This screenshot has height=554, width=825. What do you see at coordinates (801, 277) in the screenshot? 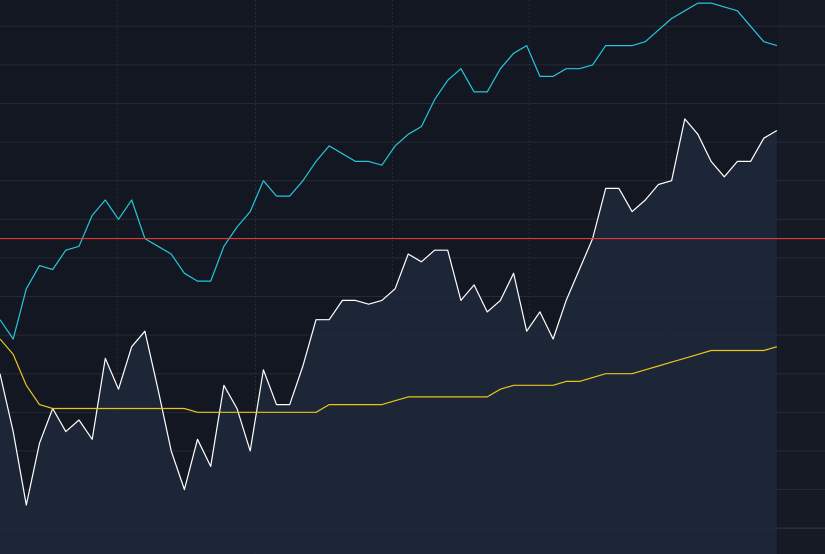
I see `future-area` at bounding box center [801, 277].